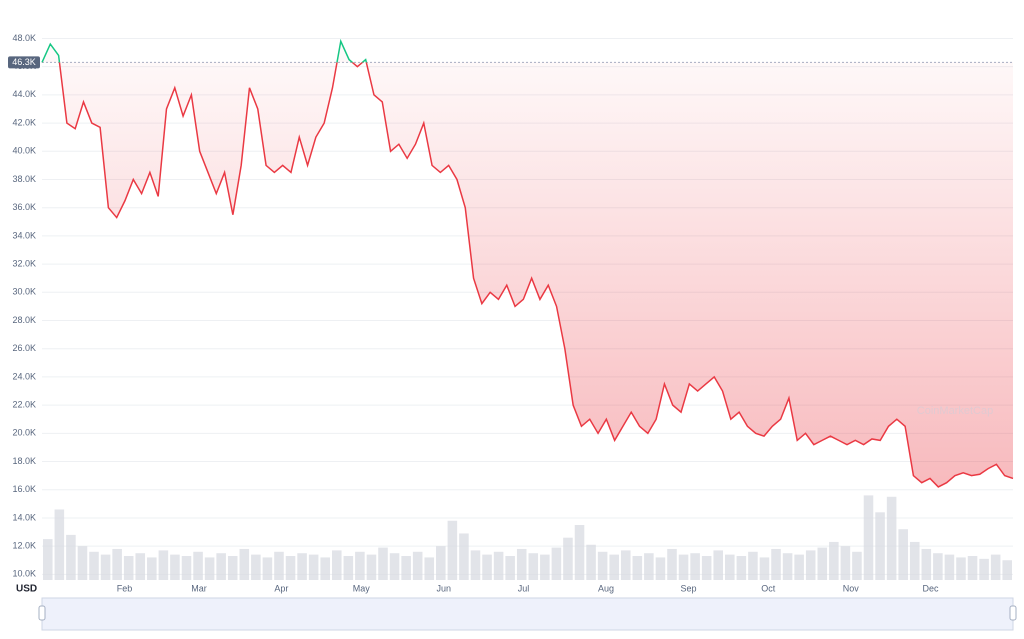 This screenshot has width=1024, height=639. I want to click on navigator, so click(527, 614).